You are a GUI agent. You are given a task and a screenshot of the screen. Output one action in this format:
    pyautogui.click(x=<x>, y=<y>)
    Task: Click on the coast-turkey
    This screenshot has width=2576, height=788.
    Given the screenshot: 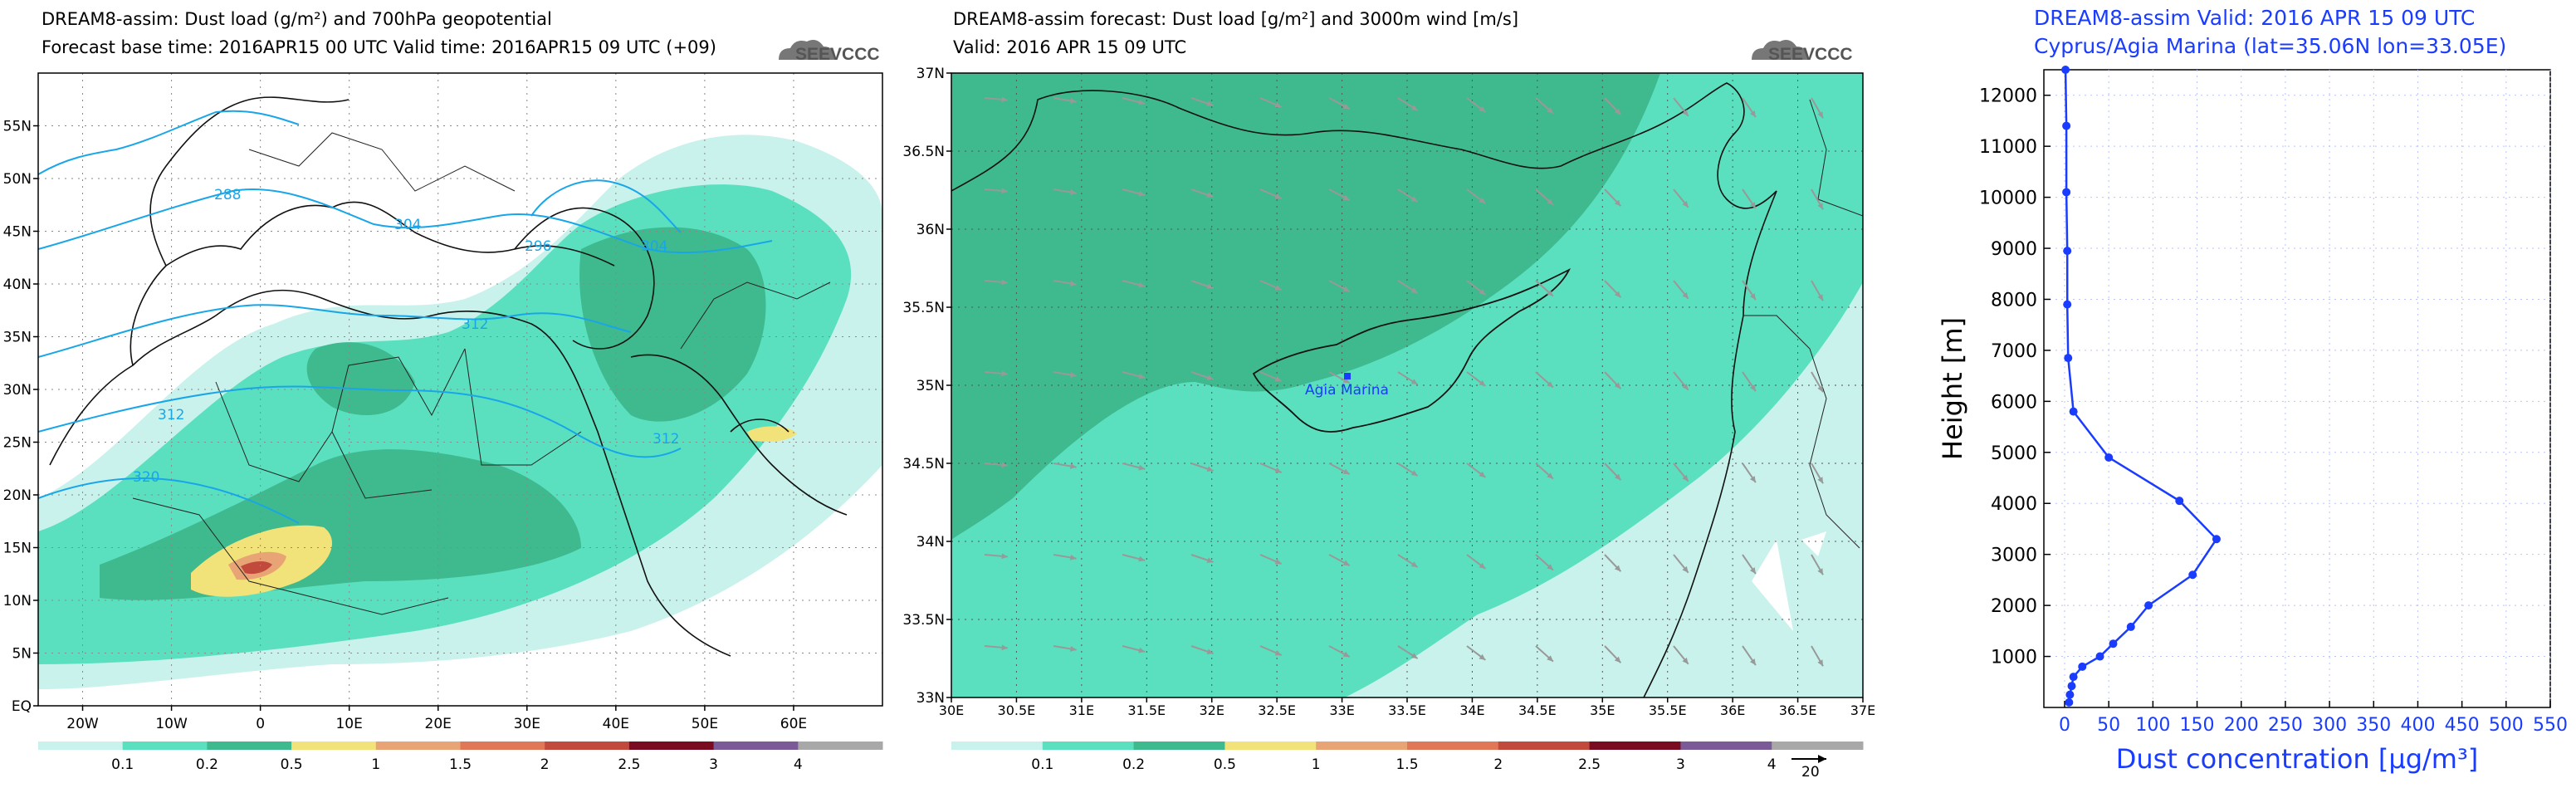 What is the action you would take?
    pyautogui.click(x=1364, y=145)
    